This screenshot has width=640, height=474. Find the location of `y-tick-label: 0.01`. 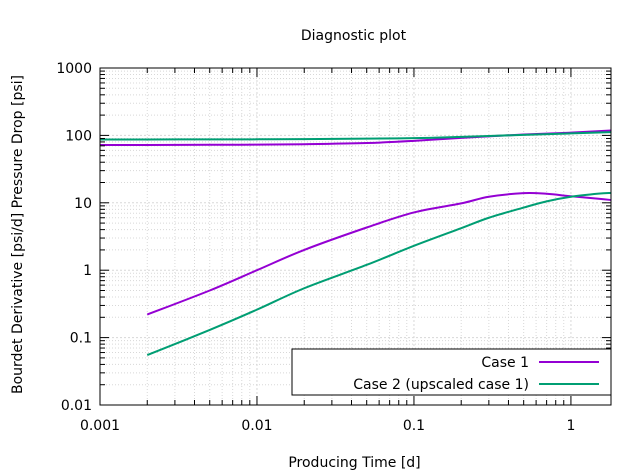

y-tick-label: 0.01 is located at coordinates (76, 406).